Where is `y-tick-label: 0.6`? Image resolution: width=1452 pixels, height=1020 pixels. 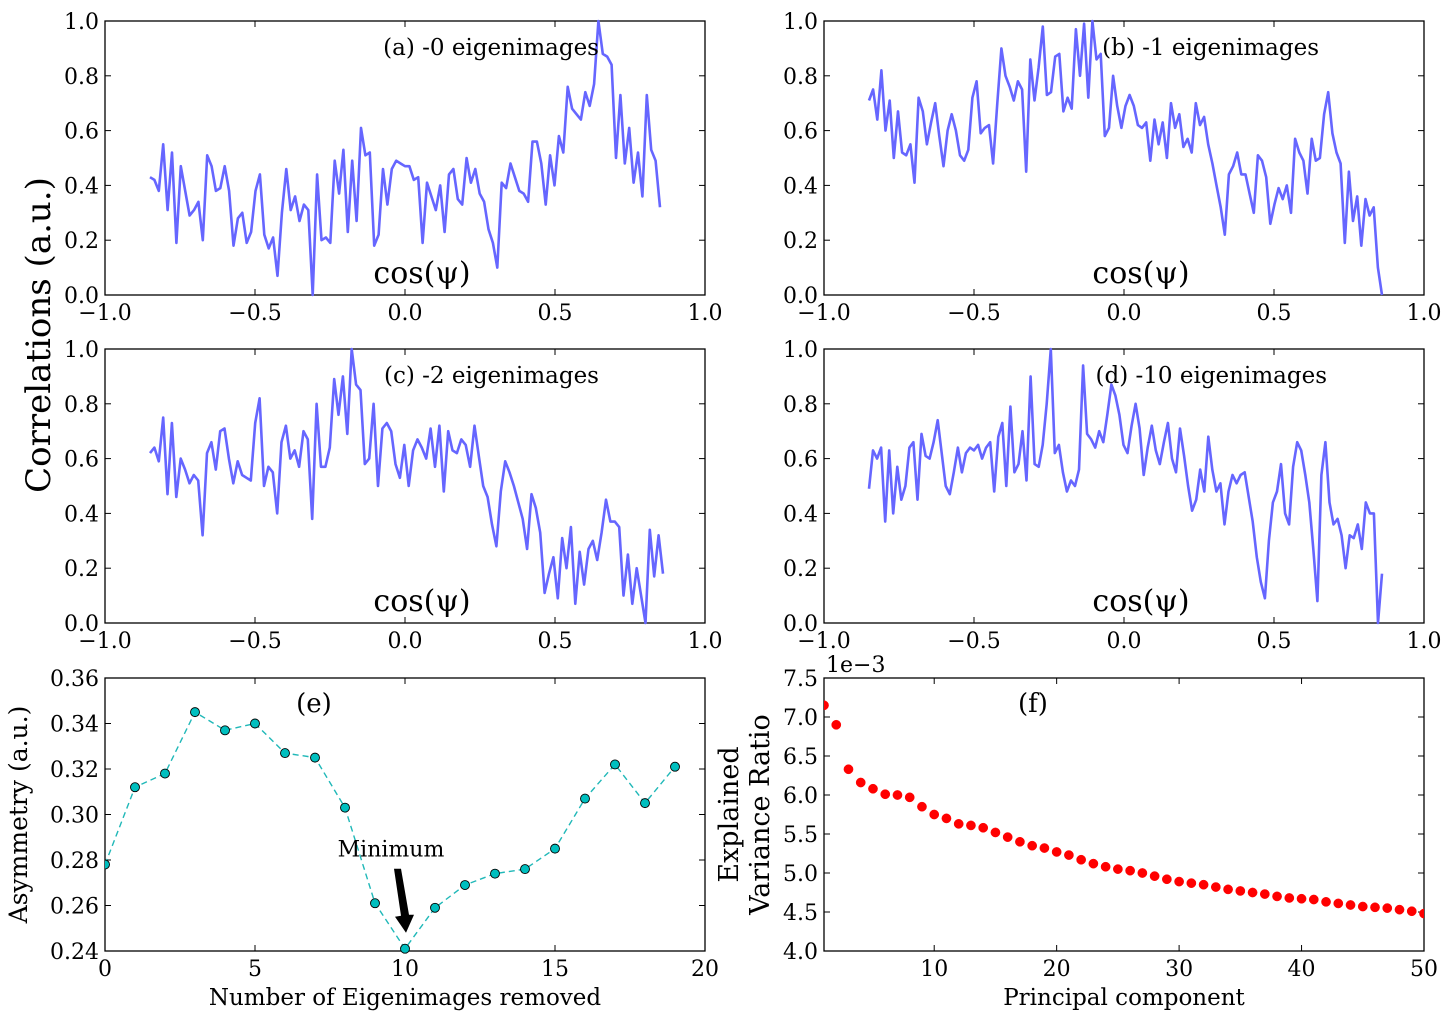 y-tick-label: 0.6 is located at coordinates (81, 132).